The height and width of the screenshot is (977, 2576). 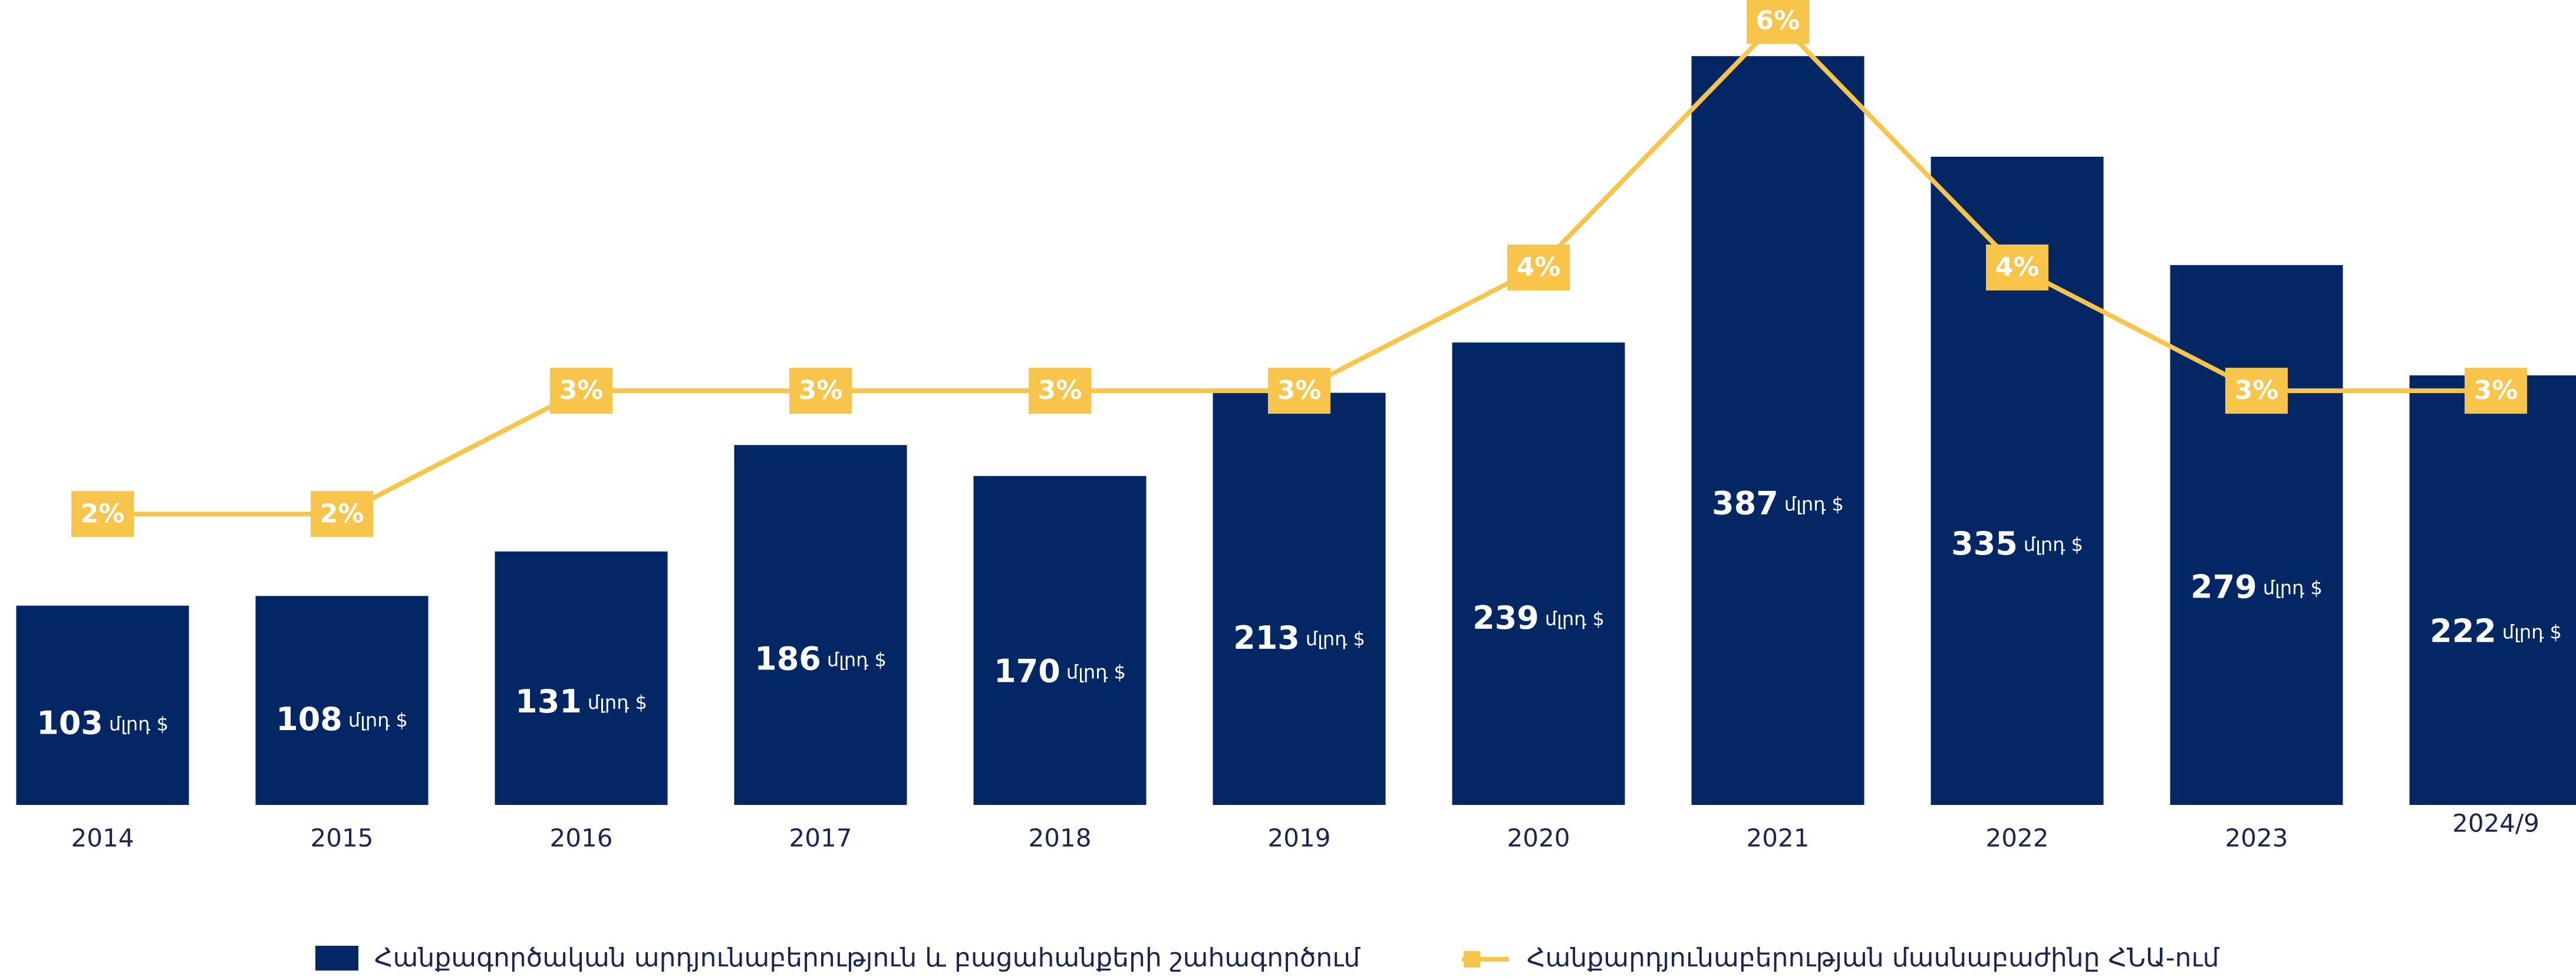 I want to click on data-value: 170, so click(x=1027, y=670).